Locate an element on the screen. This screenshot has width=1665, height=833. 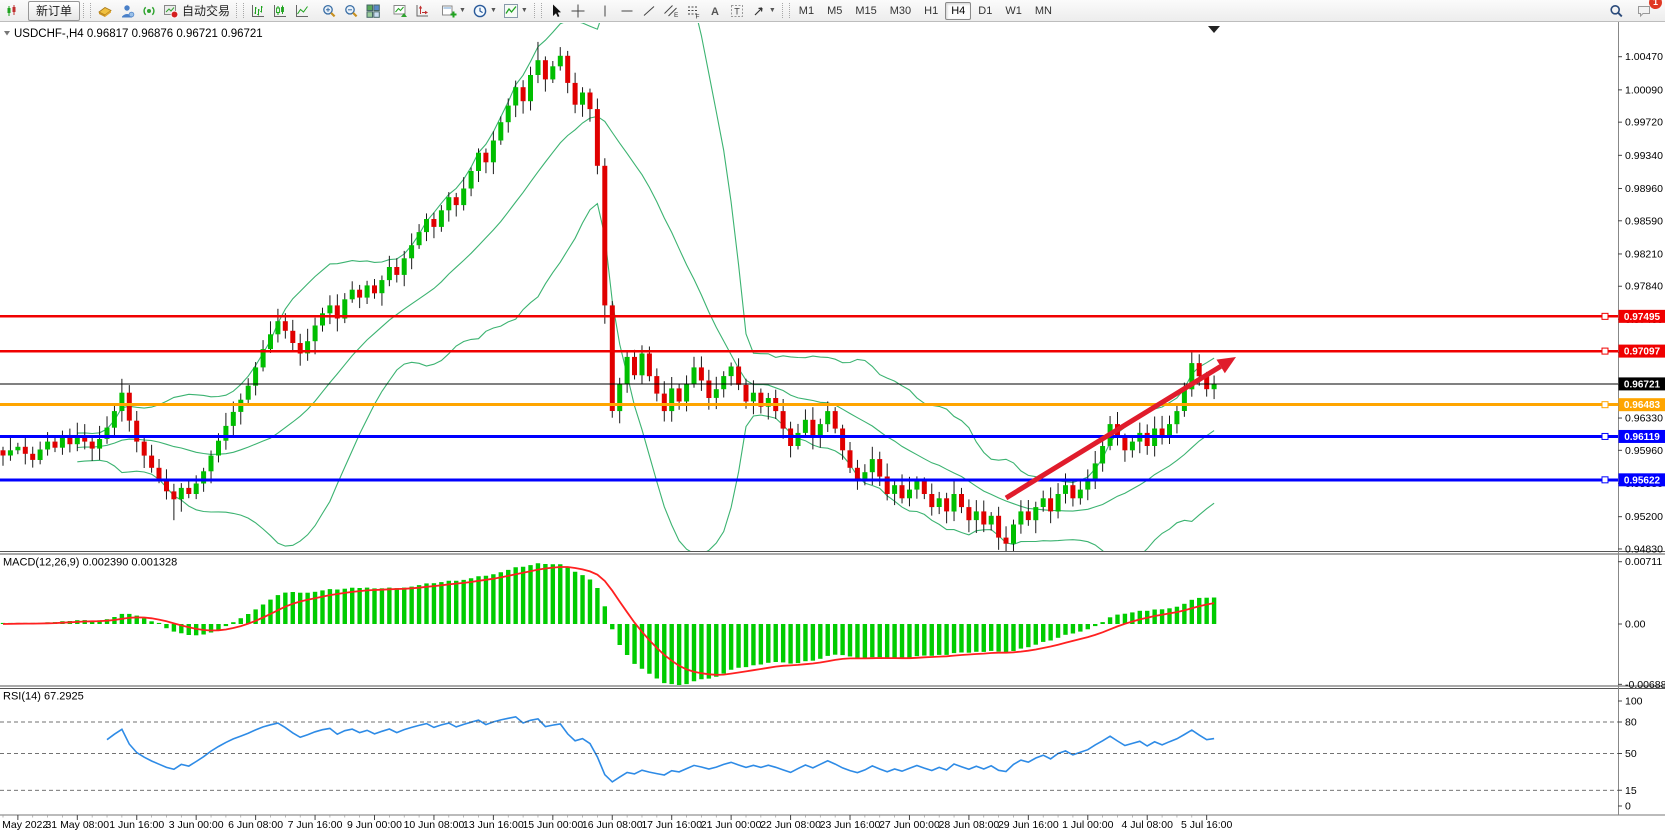
trend-arrow-head is located at coordinates (1226, 365).